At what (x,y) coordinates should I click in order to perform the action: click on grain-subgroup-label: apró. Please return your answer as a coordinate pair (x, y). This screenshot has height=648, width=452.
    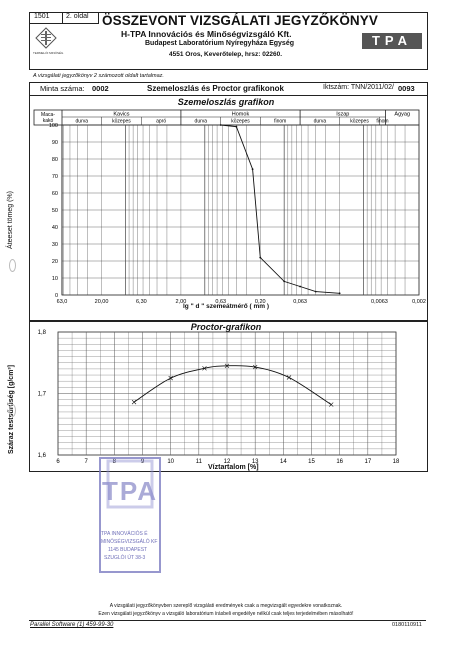
    Looking at the image, I should click on (161, 122).